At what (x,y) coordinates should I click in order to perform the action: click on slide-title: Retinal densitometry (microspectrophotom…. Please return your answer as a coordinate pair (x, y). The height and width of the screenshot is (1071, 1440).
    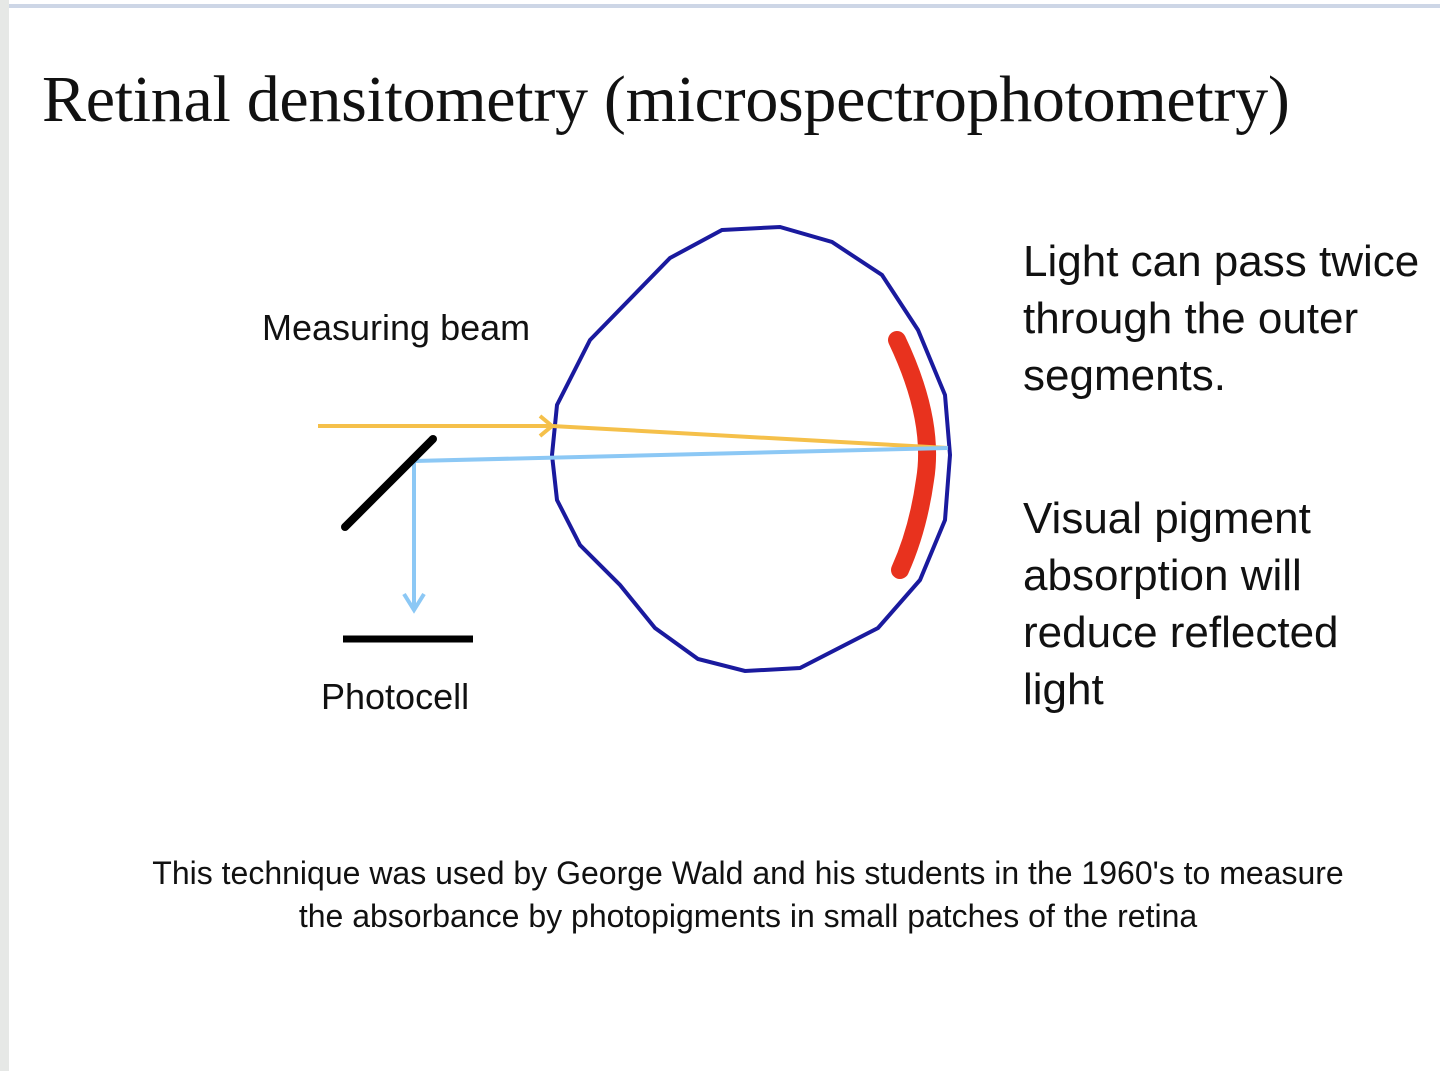
    Looking at the image, I should click on (666, 99).